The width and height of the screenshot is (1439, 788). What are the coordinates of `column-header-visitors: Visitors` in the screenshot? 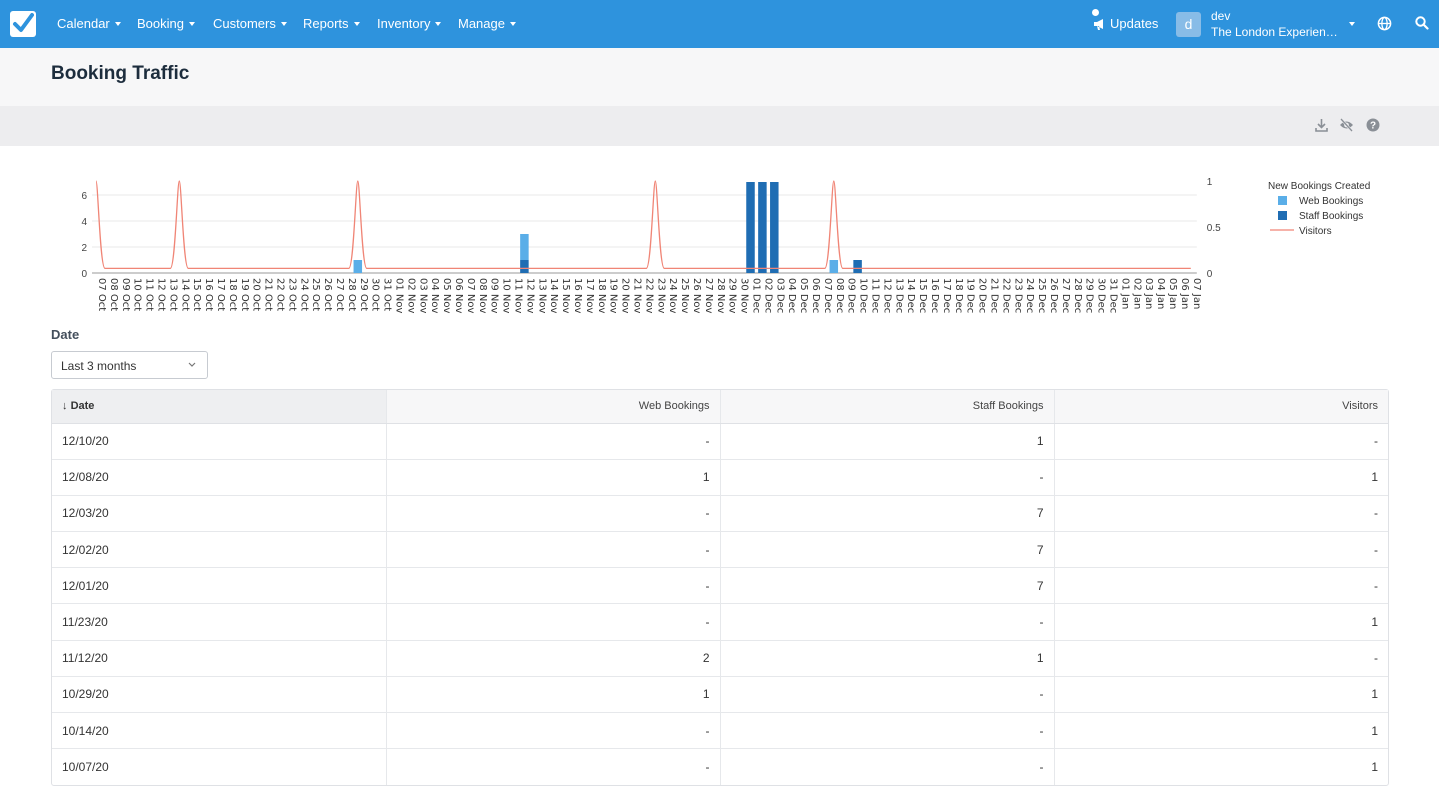 It's located at (1221, 407).